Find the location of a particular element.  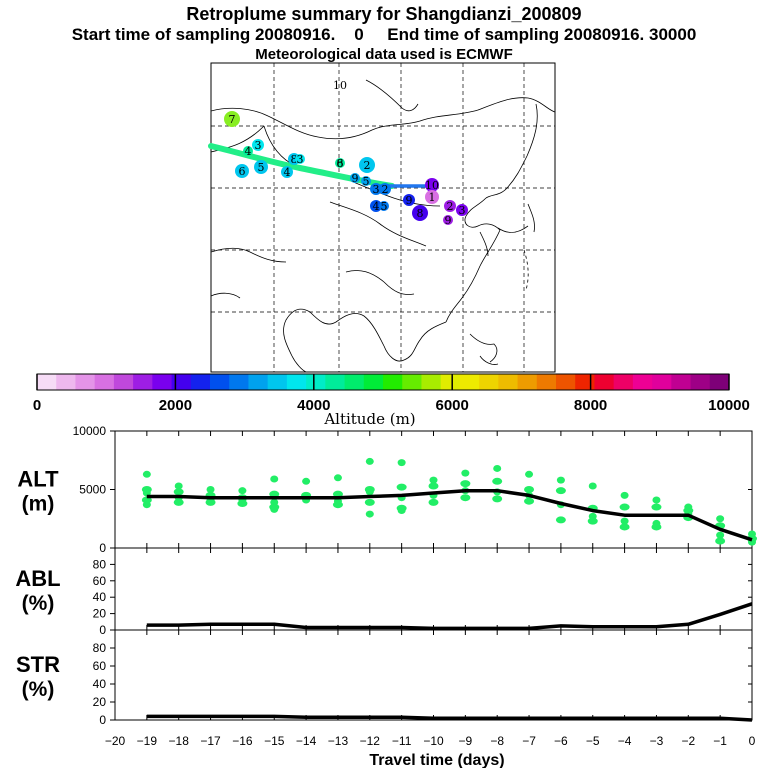

plume-point: 7 is located at coordinates (232, 119).